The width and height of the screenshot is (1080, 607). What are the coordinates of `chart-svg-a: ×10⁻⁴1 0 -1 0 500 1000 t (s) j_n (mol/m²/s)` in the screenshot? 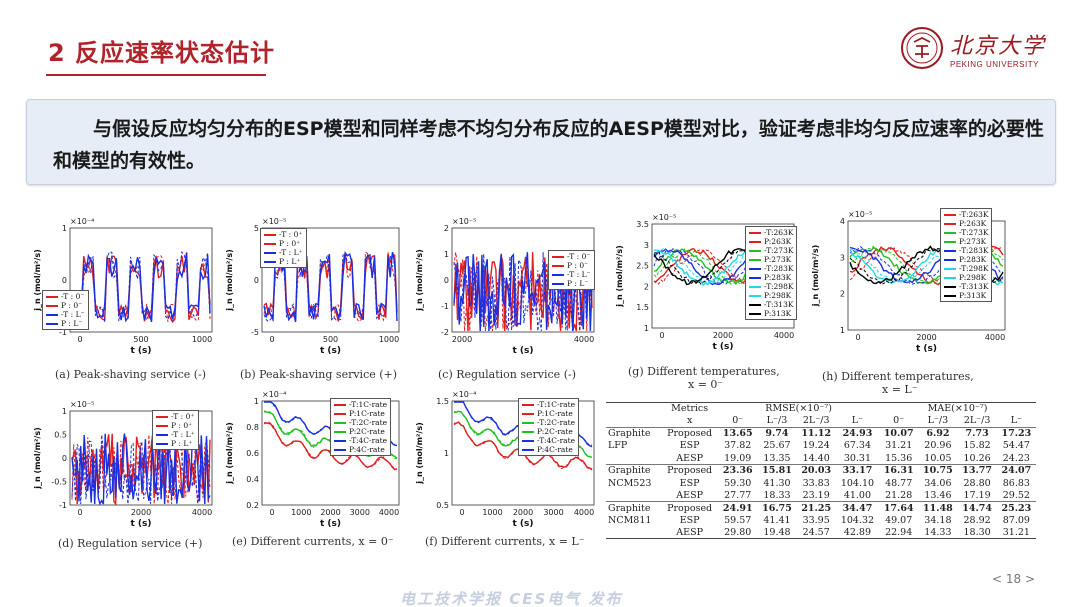 It's located at (123, 286).